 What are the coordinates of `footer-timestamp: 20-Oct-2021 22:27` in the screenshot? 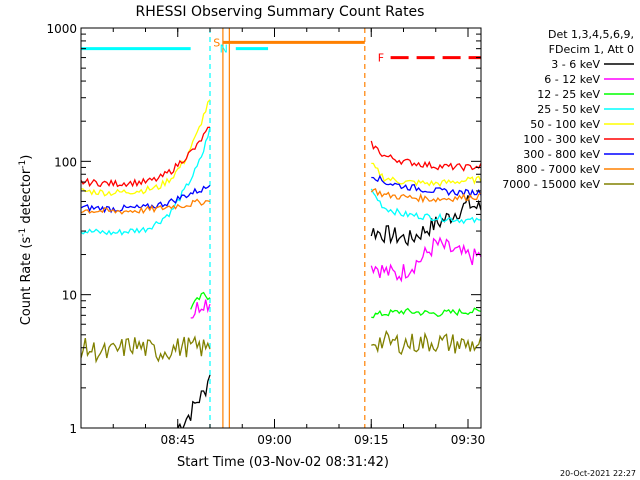 It's located at (598, 473).